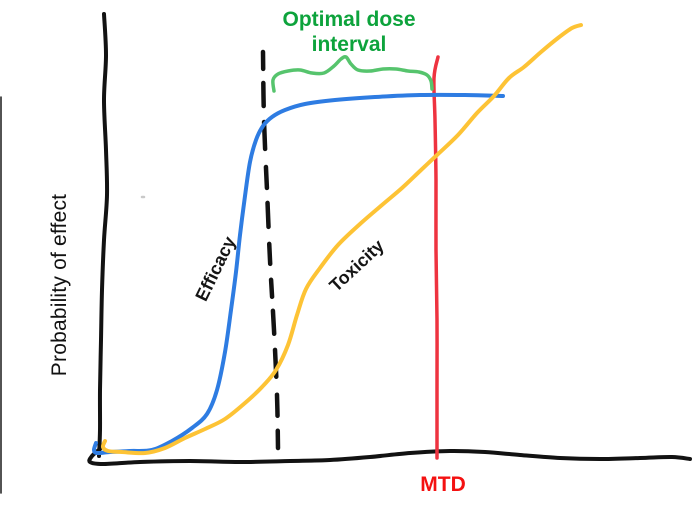 The height and width of the screenshot is (508, 696). I want to click on optimal-interval-brace, so click(352, 74).